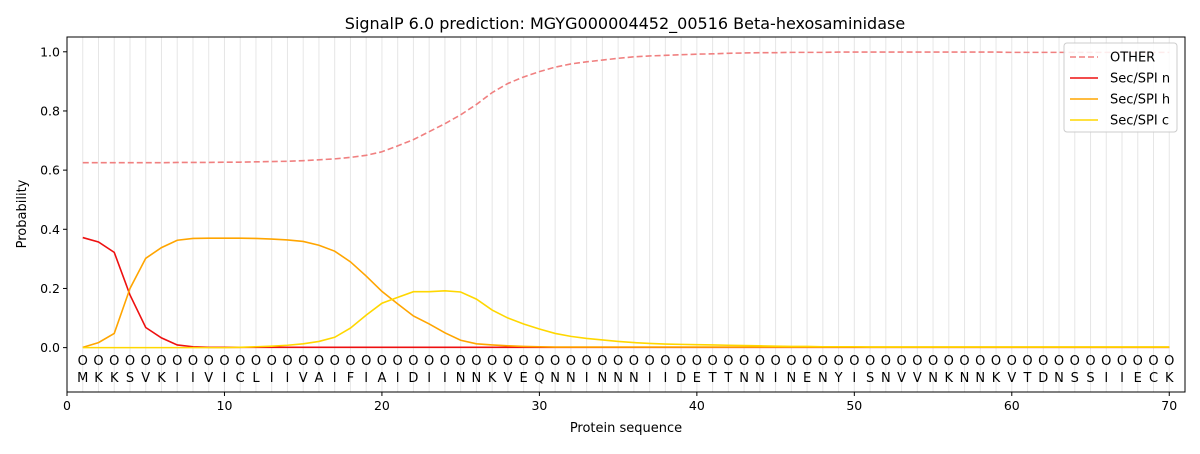  I want to click on legend-box, so click(1120, 87).